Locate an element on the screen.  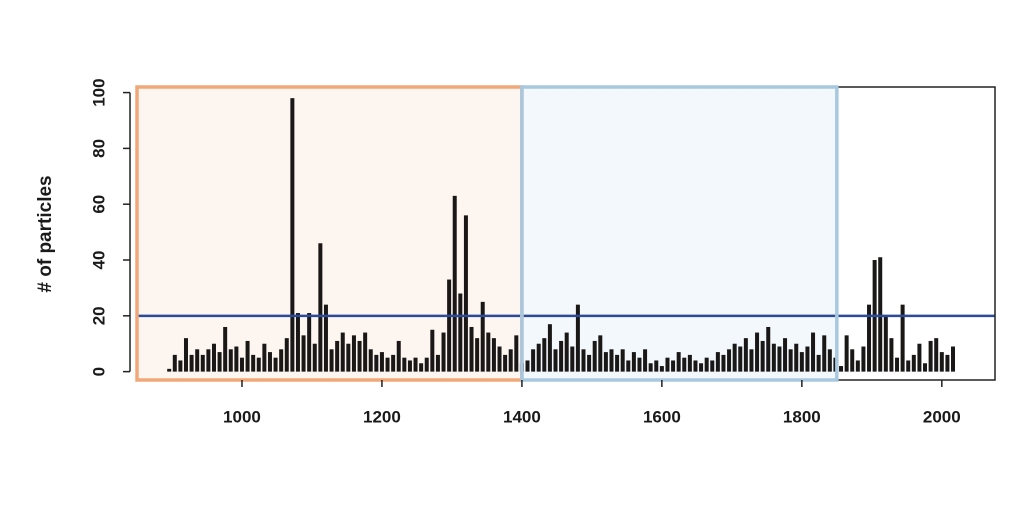
x-tick-label: 1000 is located at coordinates (242, 416).